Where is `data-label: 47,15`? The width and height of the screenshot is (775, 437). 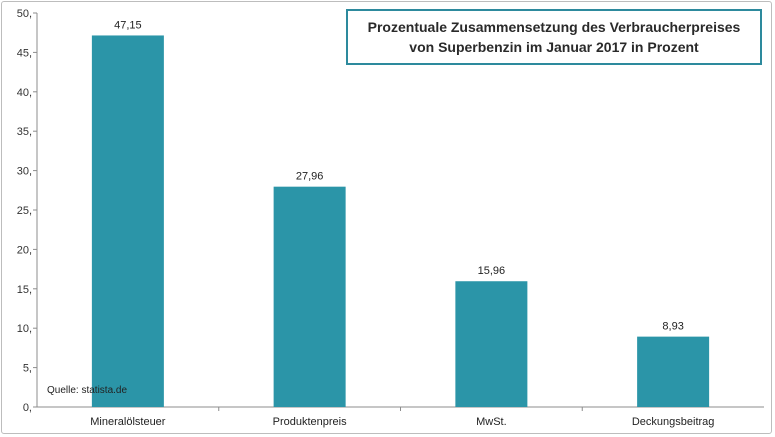 data-label: 47,15 is located at coordinates (128, 25).